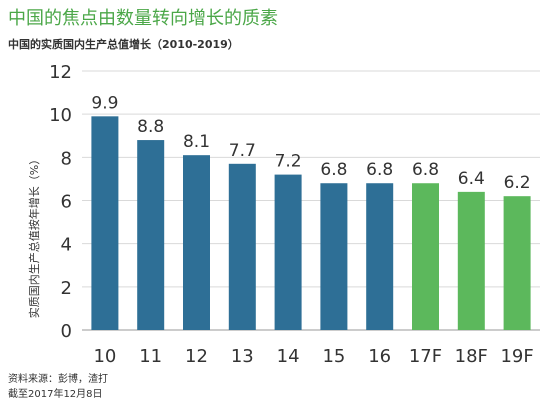 This screenshot has height=402, width=550. Describe the element at coordinates (471, 356) in the screenshot. I see `x-tick-label: 18F` at that location.